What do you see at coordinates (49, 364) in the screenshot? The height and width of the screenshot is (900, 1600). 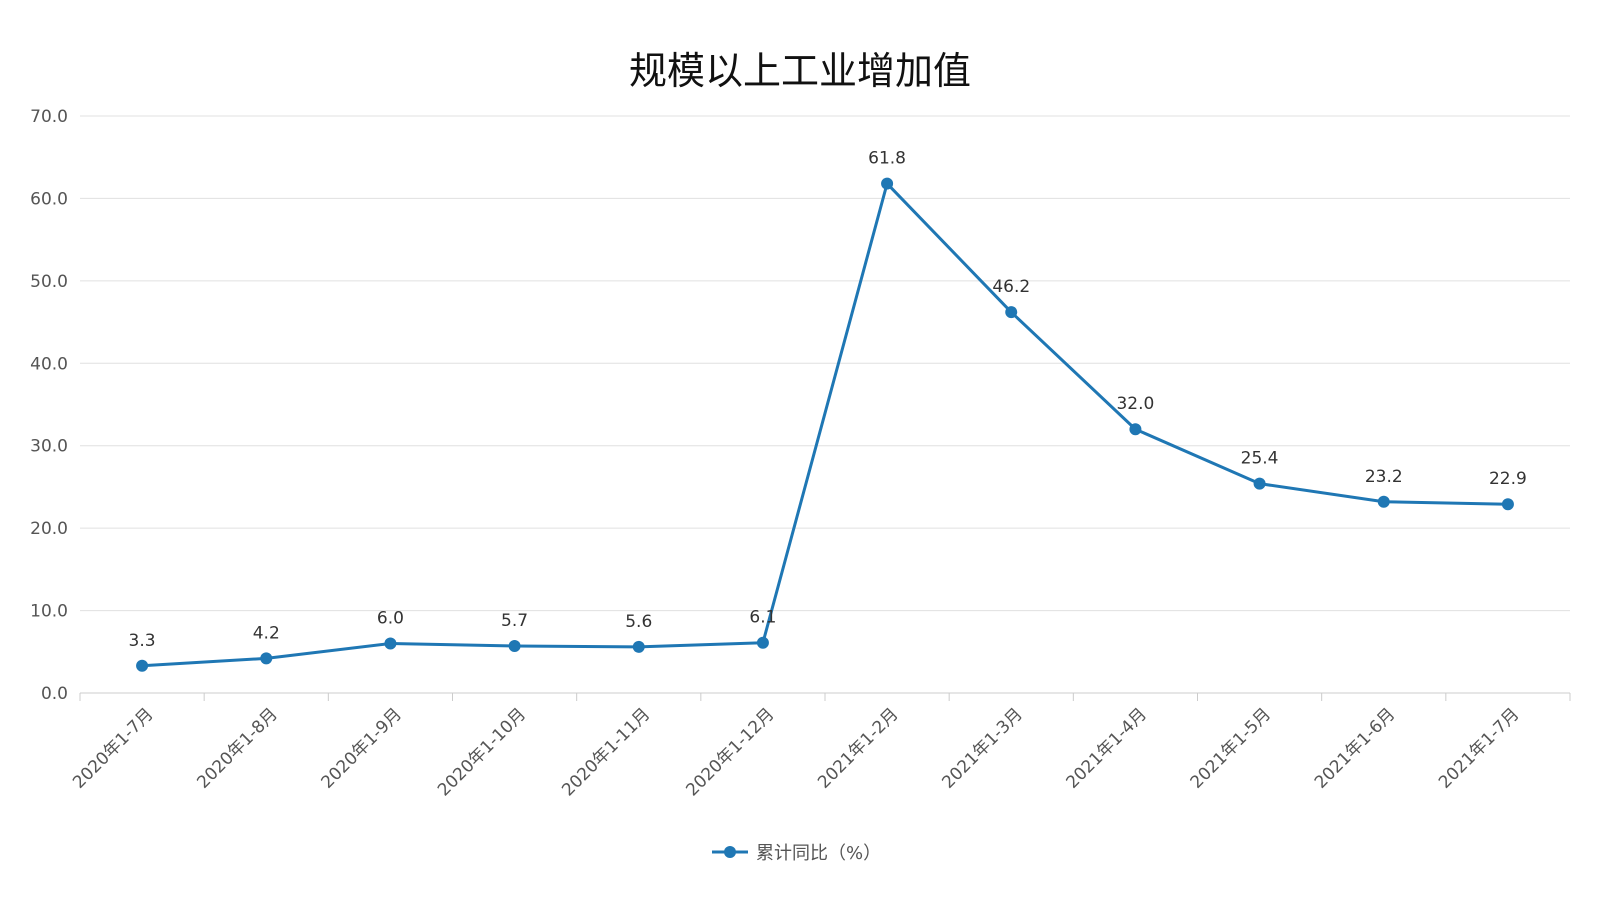 I see `y-tick-label: 40.0` at bounding box center [49, 364].